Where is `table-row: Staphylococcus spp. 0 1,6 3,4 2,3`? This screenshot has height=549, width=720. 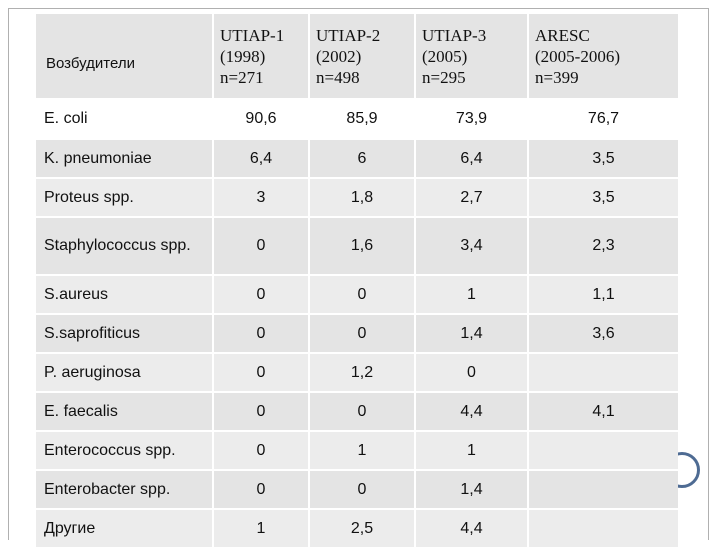
table-row: Staphylococcus spp. 0 1,6 3,4 2,3 is located at coordinates (357, 246).